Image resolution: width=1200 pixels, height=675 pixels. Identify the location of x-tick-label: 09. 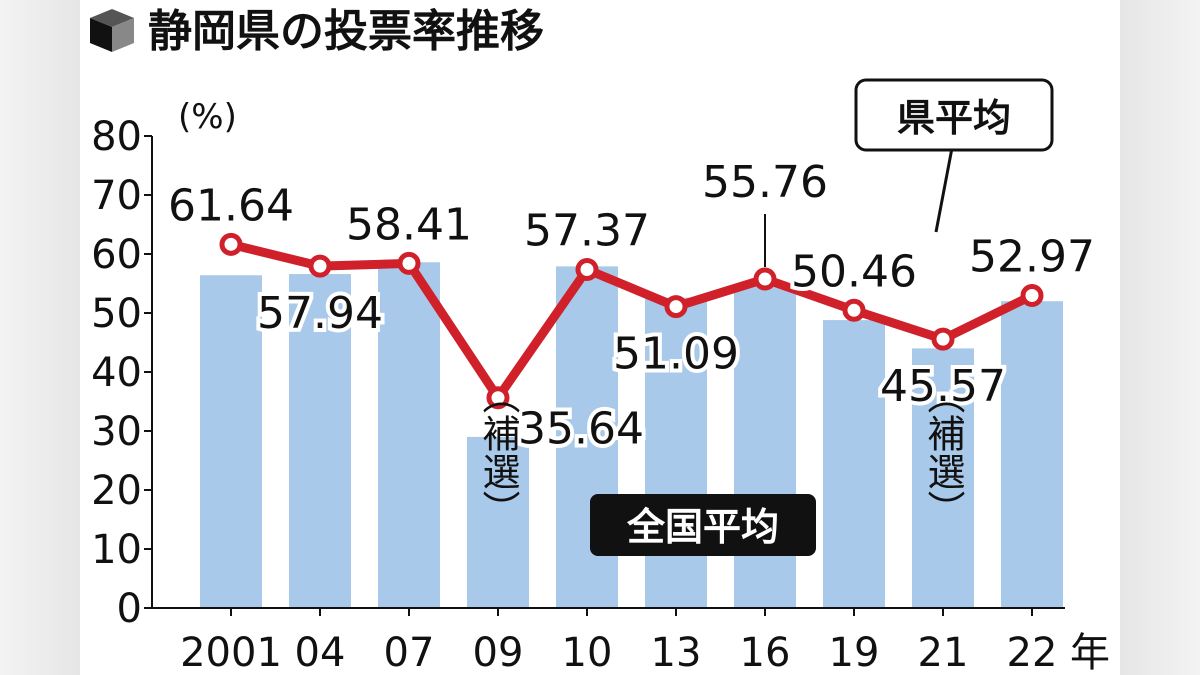
(498, 652).